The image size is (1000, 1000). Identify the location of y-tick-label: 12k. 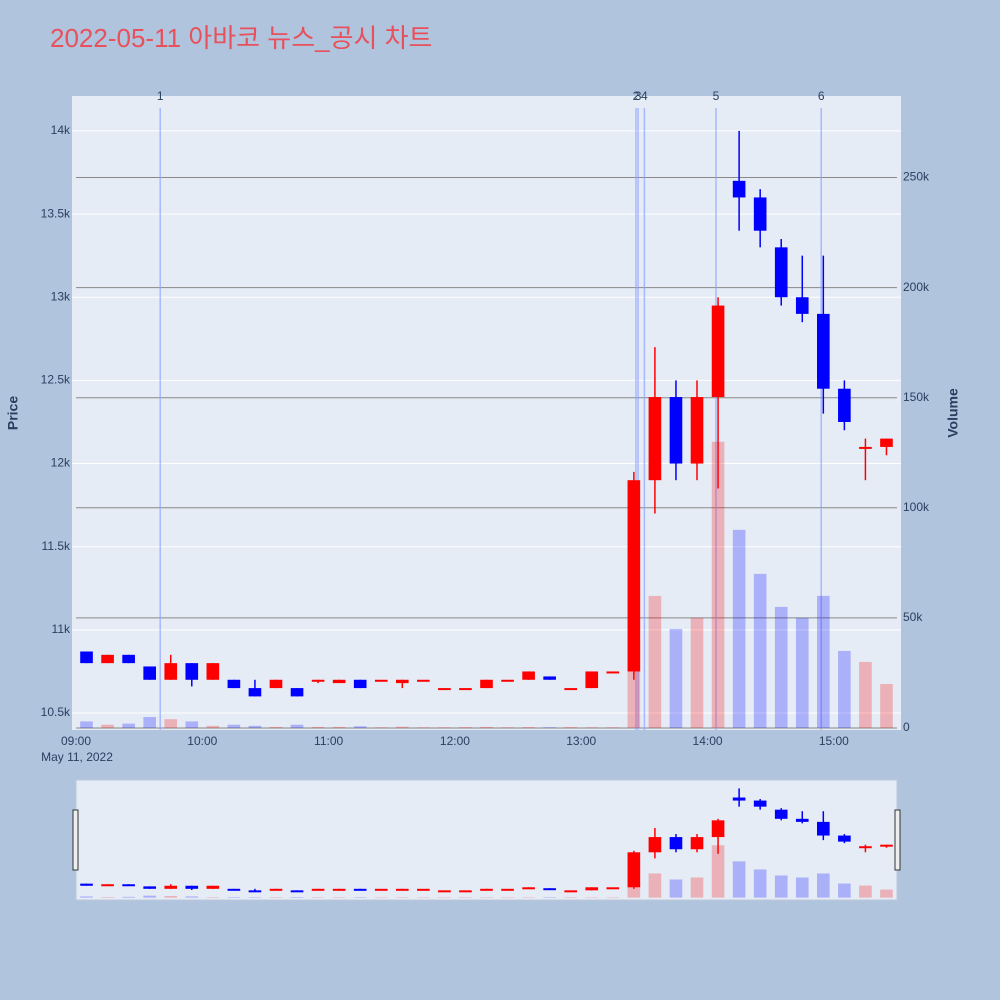
(61, 463).